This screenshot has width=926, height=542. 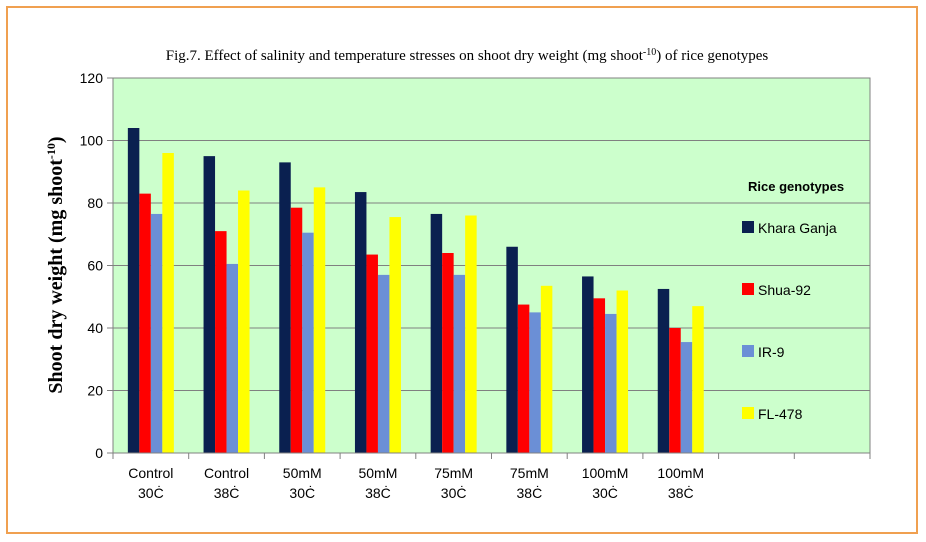 What do you see at coordinates (92, 141) in the screenshot?
I see `y-tick-label: 100` at bounding box center [92, 141].